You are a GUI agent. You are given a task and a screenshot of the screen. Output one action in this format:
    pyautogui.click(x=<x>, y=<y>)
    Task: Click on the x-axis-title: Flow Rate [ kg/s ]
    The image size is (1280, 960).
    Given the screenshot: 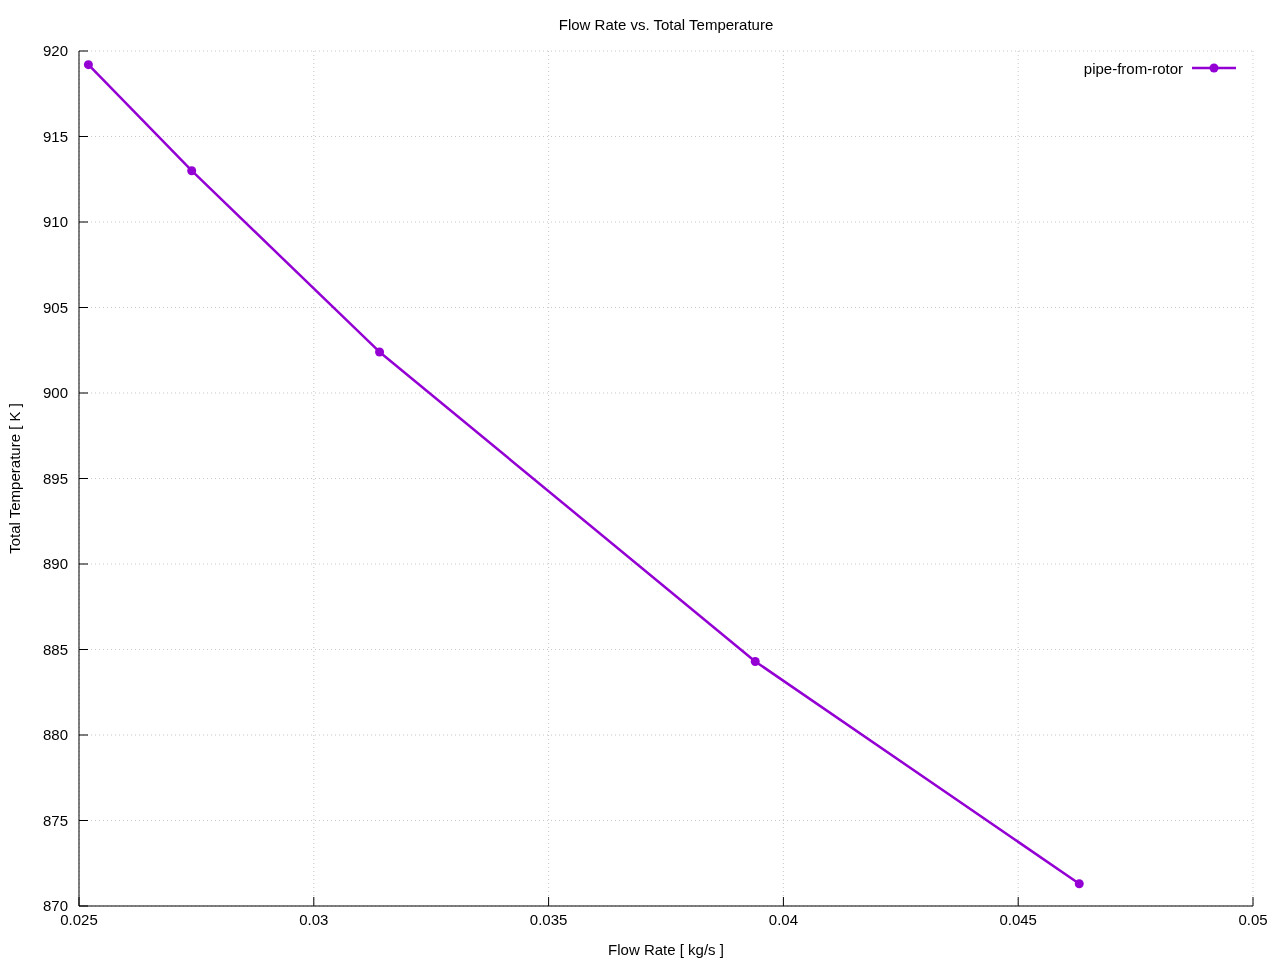 What is the action you would take?
    pyautogui.click(x=666, y=949)
    